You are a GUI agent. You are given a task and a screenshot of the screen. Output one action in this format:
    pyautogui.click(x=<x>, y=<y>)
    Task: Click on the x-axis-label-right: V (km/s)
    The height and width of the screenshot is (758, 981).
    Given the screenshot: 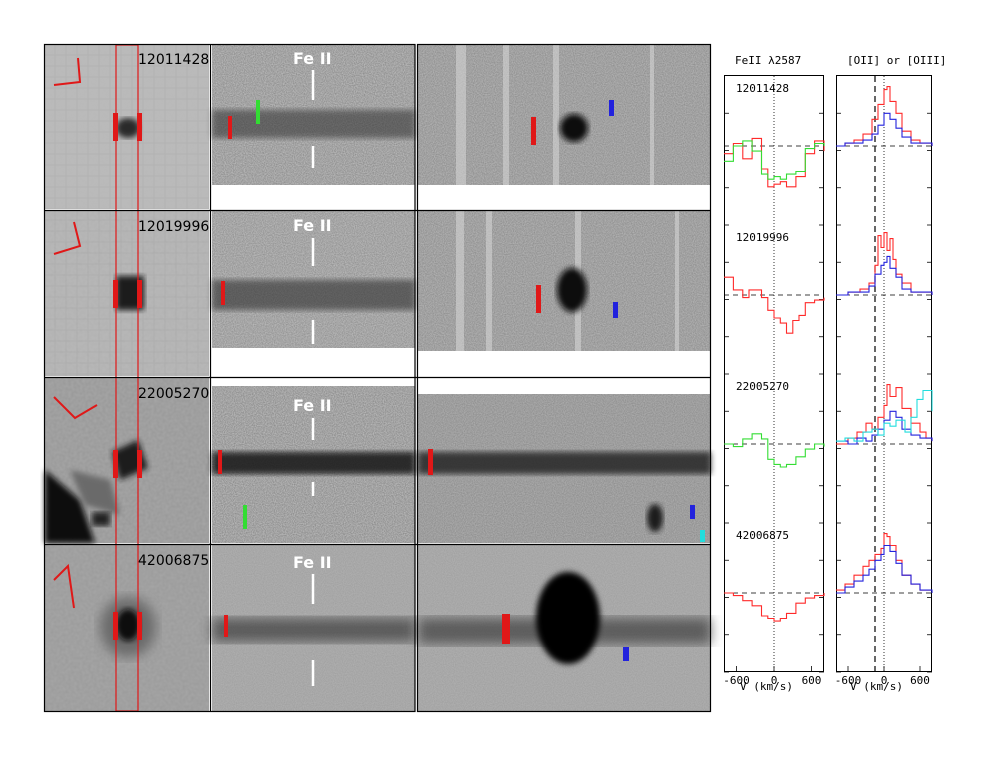 What is the action you would take?
    pyautogui.click(x=876, y=686)
    